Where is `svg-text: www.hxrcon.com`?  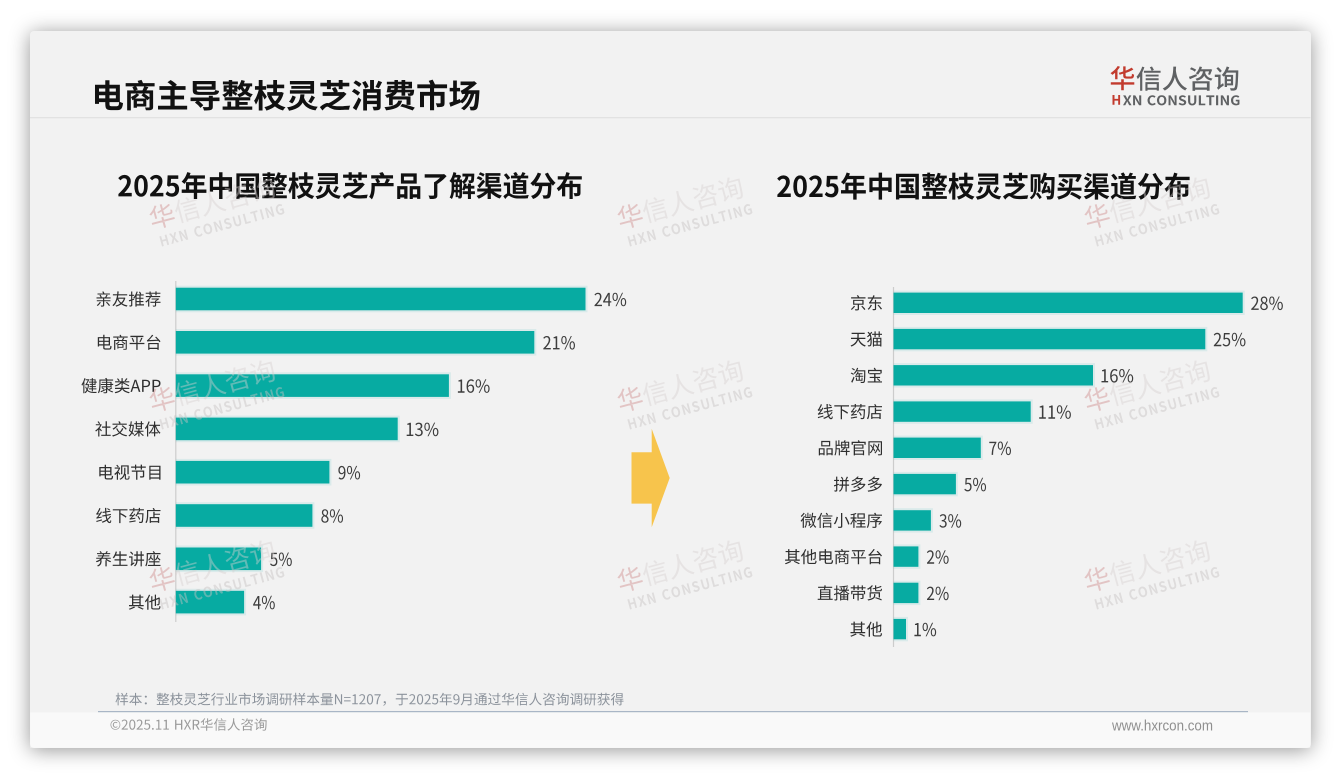 svg-text: www.hxrcon.com is located at coordinates (1162, 726).